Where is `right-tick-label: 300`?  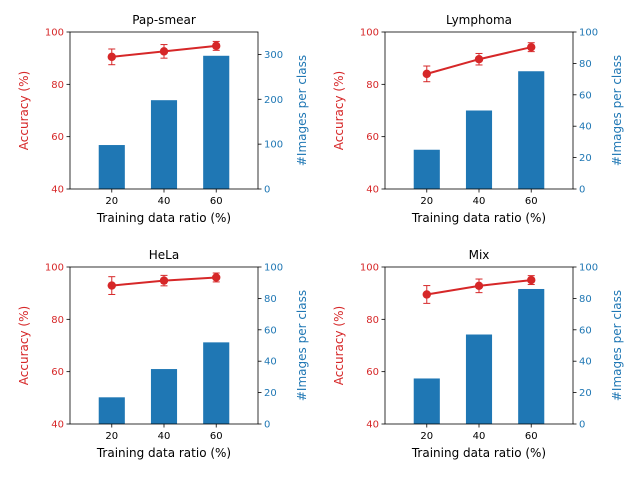 right-tick-label: 300 is located at coordinates (273, 55).